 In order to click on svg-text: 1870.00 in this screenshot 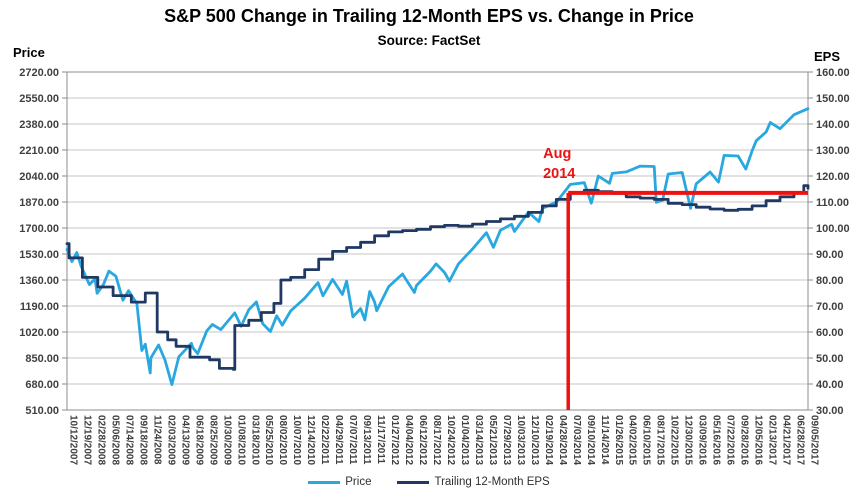, I will do `click(39, 203)`.